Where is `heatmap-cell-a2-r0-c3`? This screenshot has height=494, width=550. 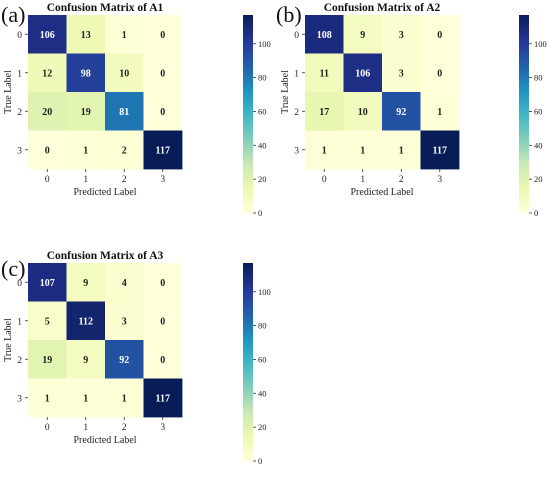
heatmap-cell-a2-r0-c3 is located at coordinates (440, 34).